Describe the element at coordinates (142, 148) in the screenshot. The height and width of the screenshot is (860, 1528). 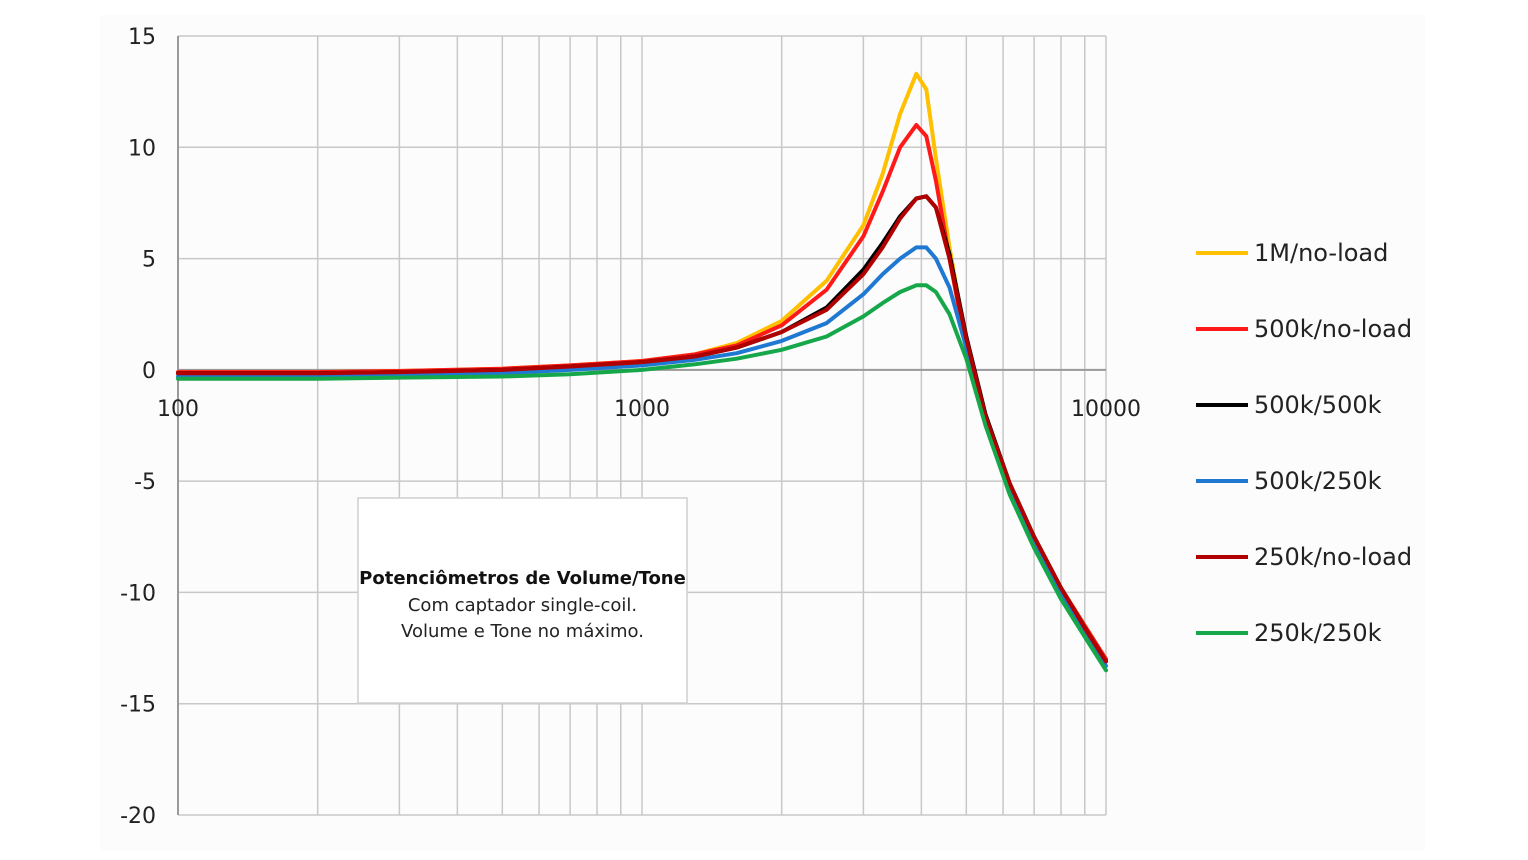
I see `y-tick-label: 10` at that location.